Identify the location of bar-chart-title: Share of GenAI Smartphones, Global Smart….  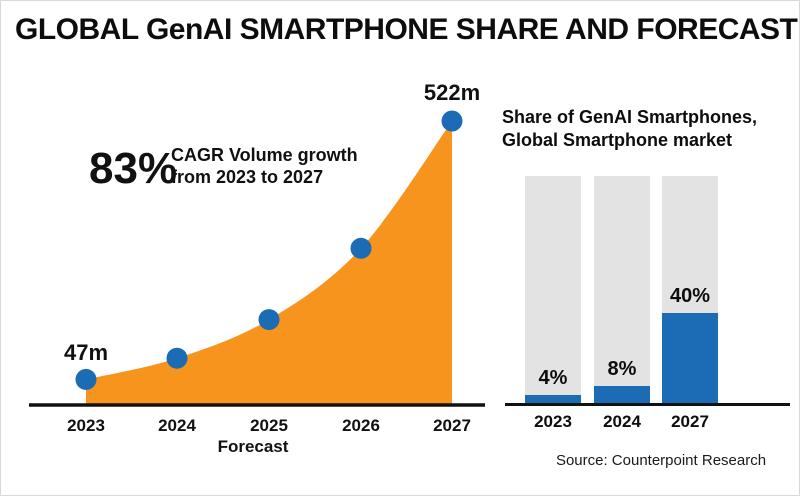
(629, 129).